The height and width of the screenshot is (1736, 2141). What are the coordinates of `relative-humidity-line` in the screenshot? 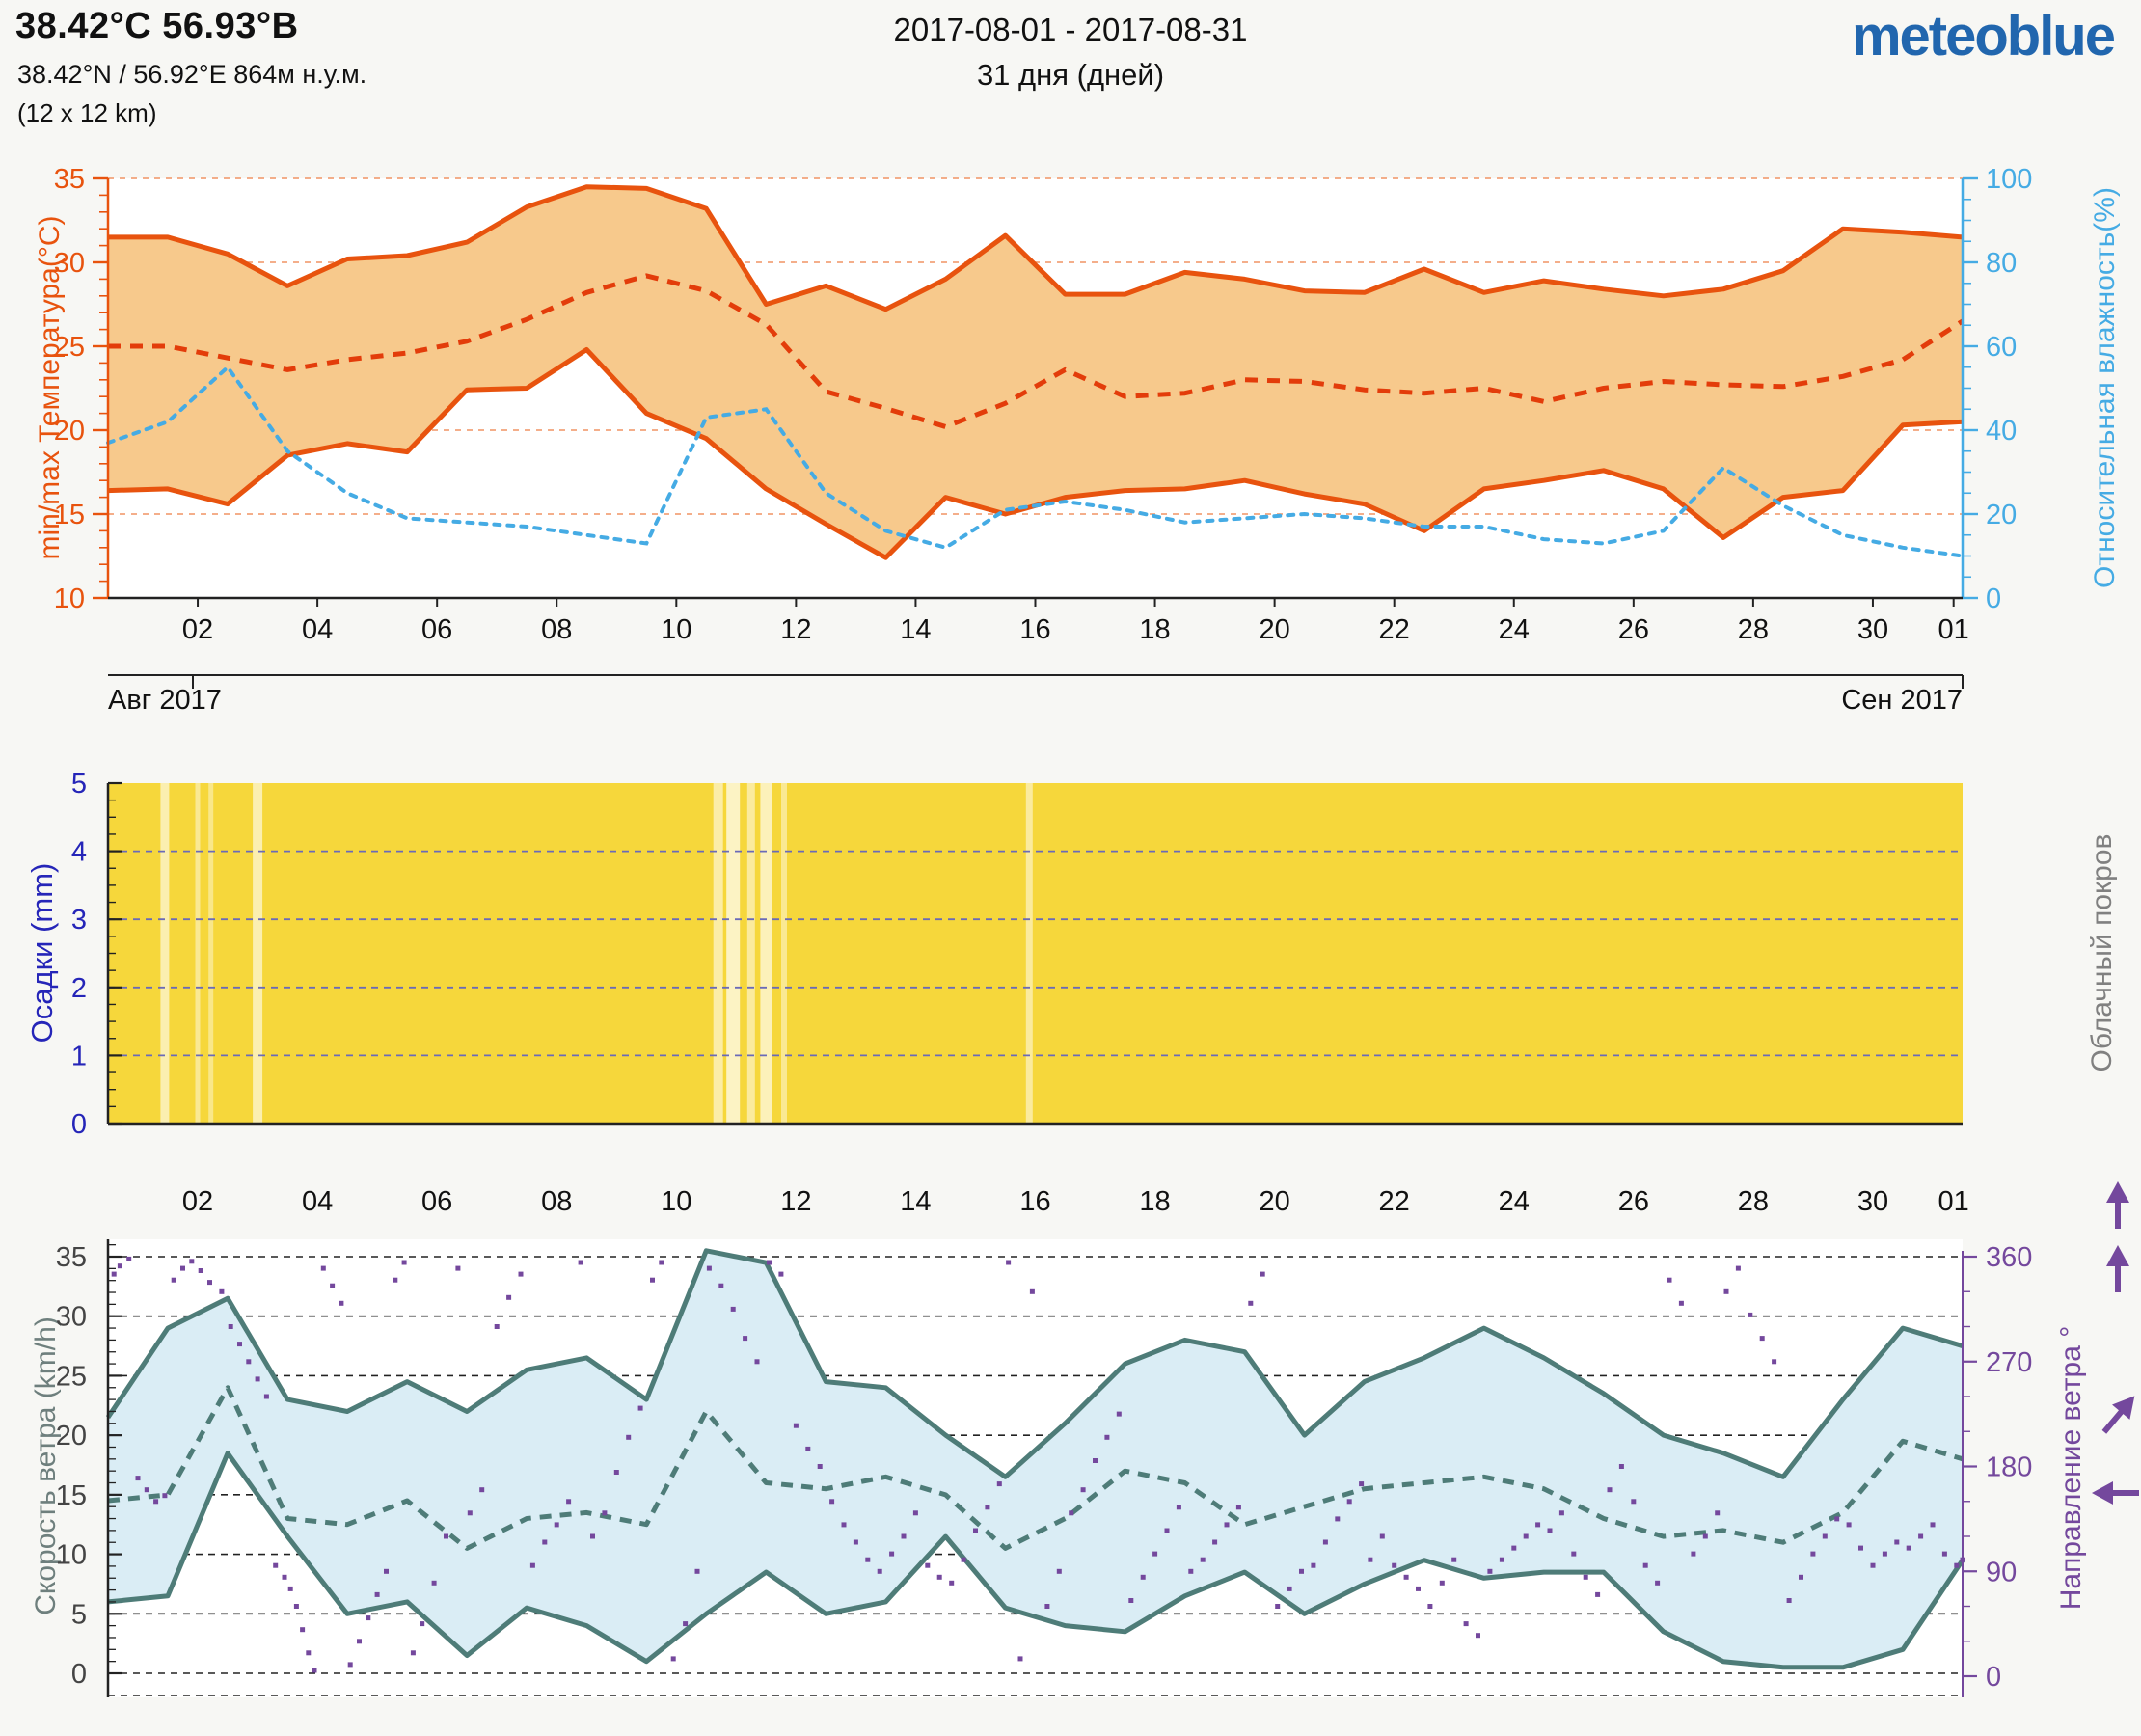 It's located at (1036, 461).